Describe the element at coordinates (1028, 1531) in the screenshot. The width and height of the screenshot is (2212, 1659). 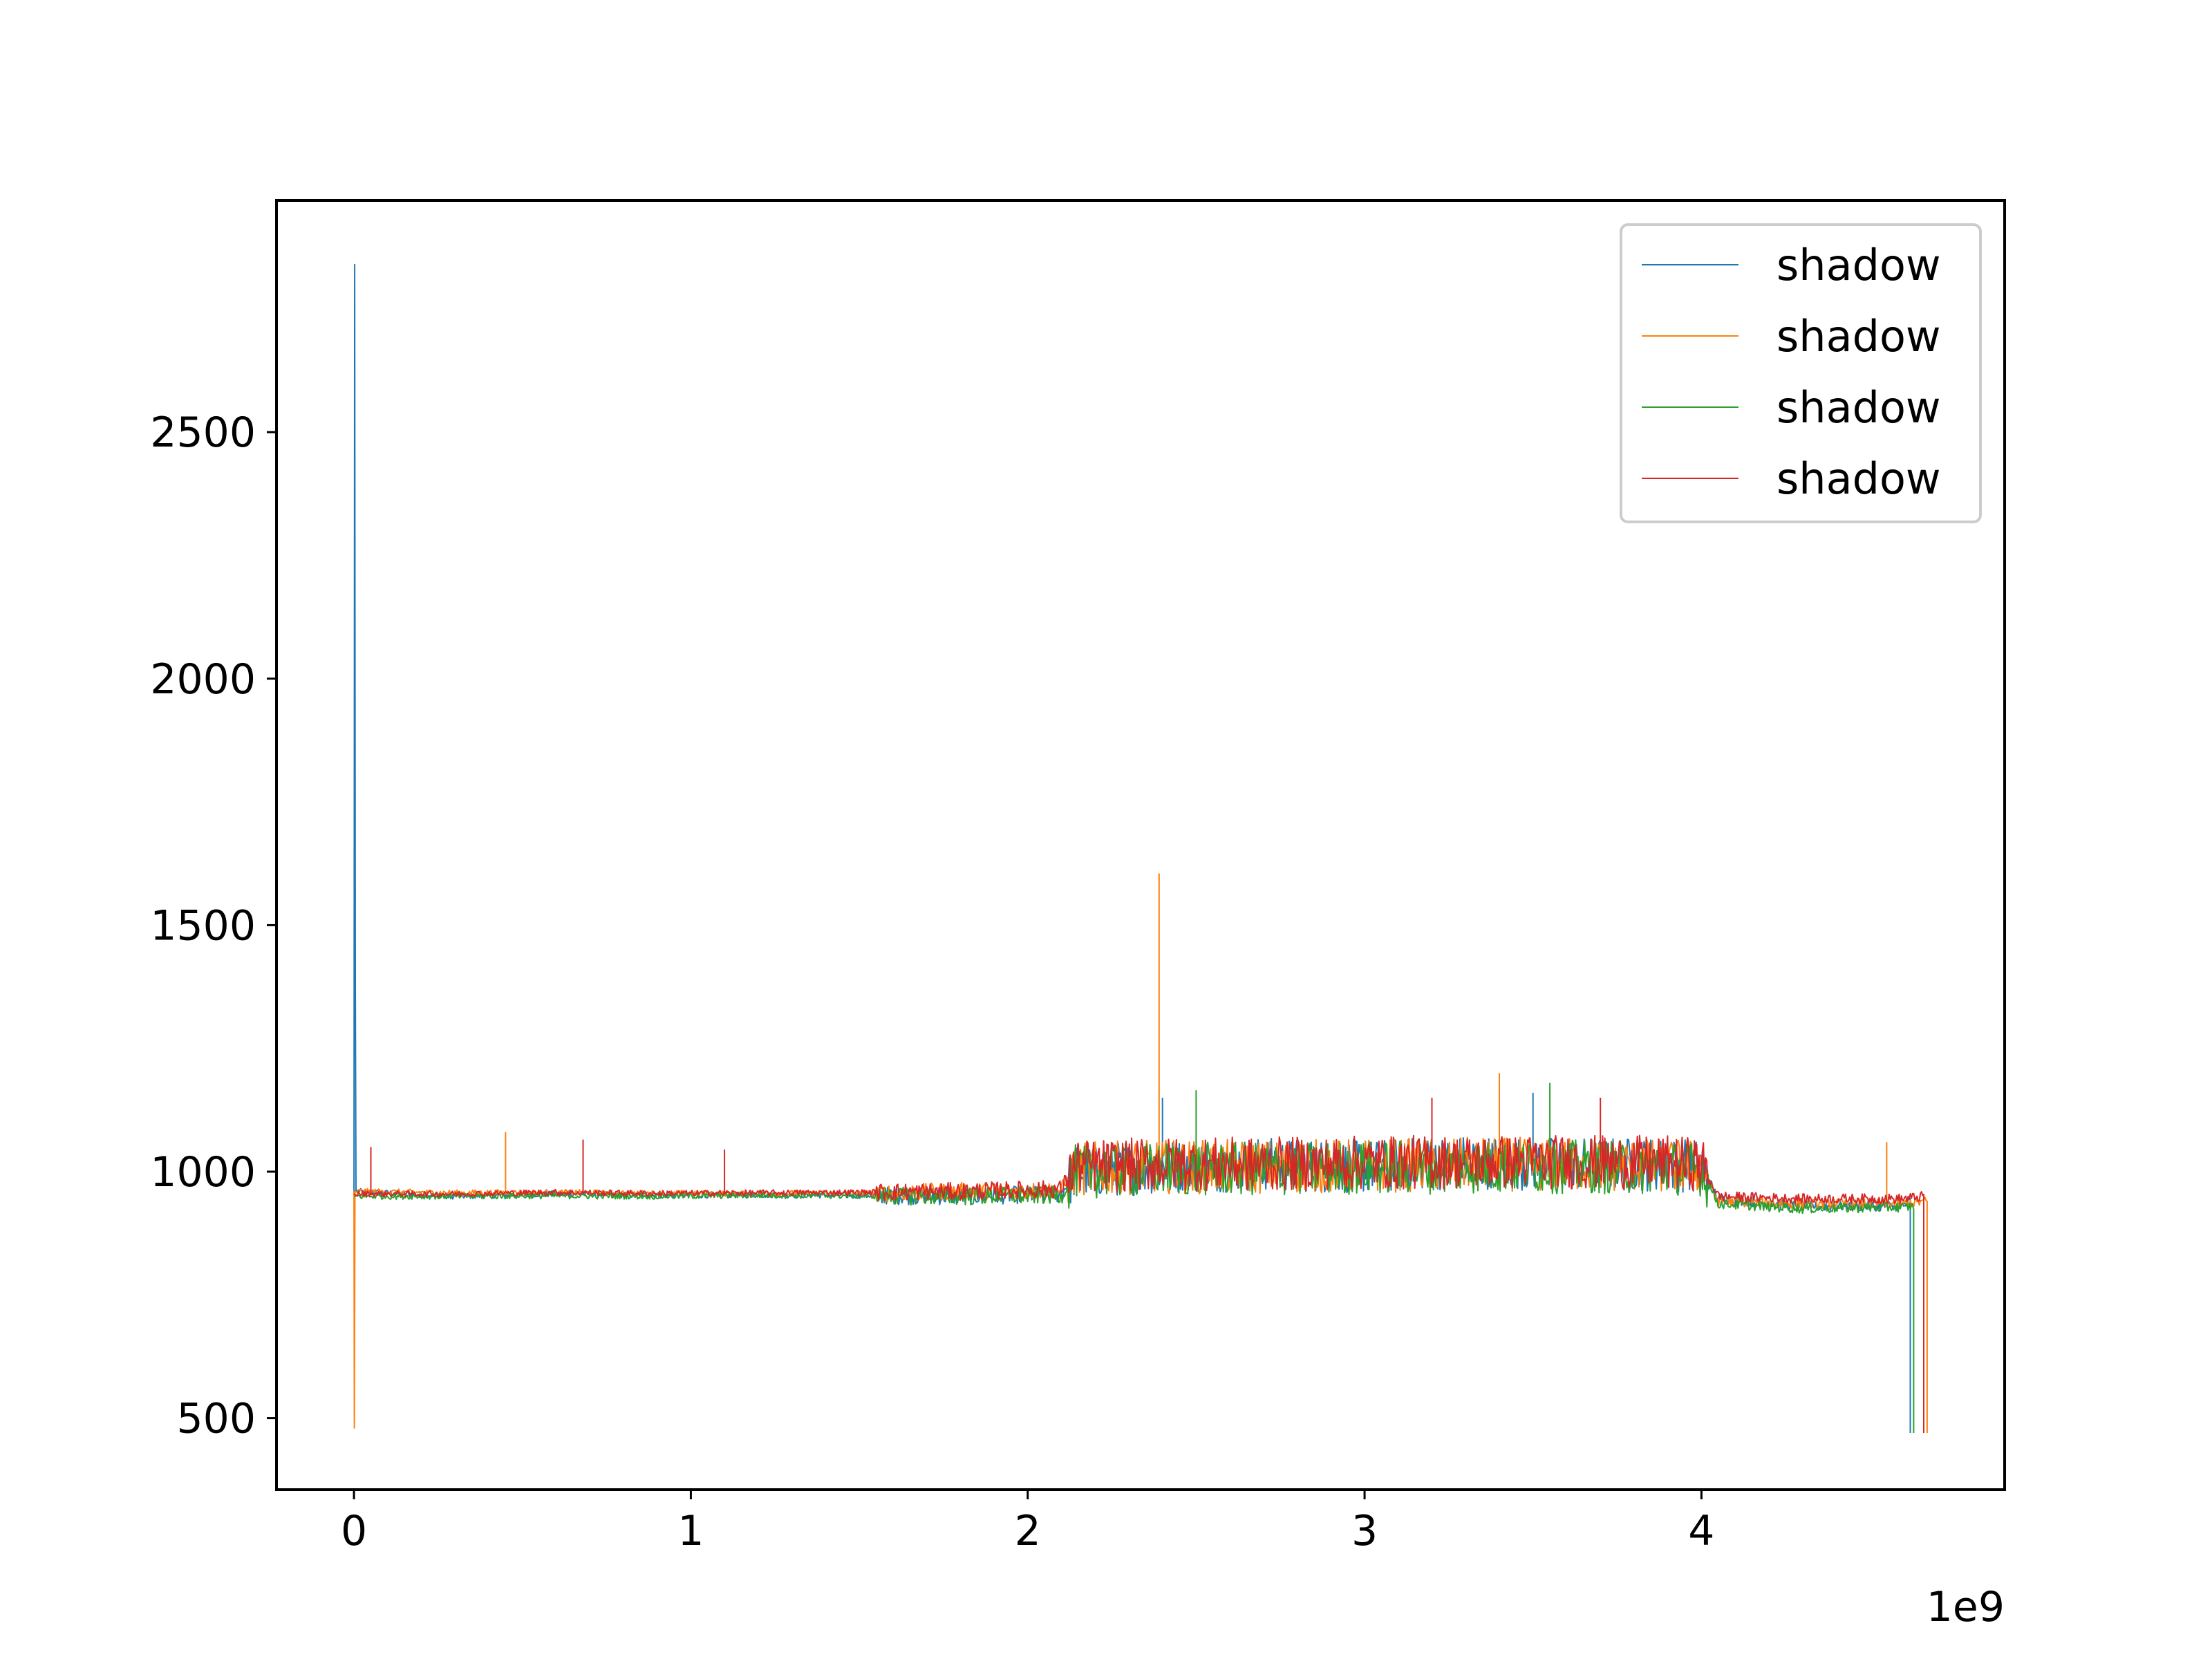
I see `x-tick-label: 2` at that location.